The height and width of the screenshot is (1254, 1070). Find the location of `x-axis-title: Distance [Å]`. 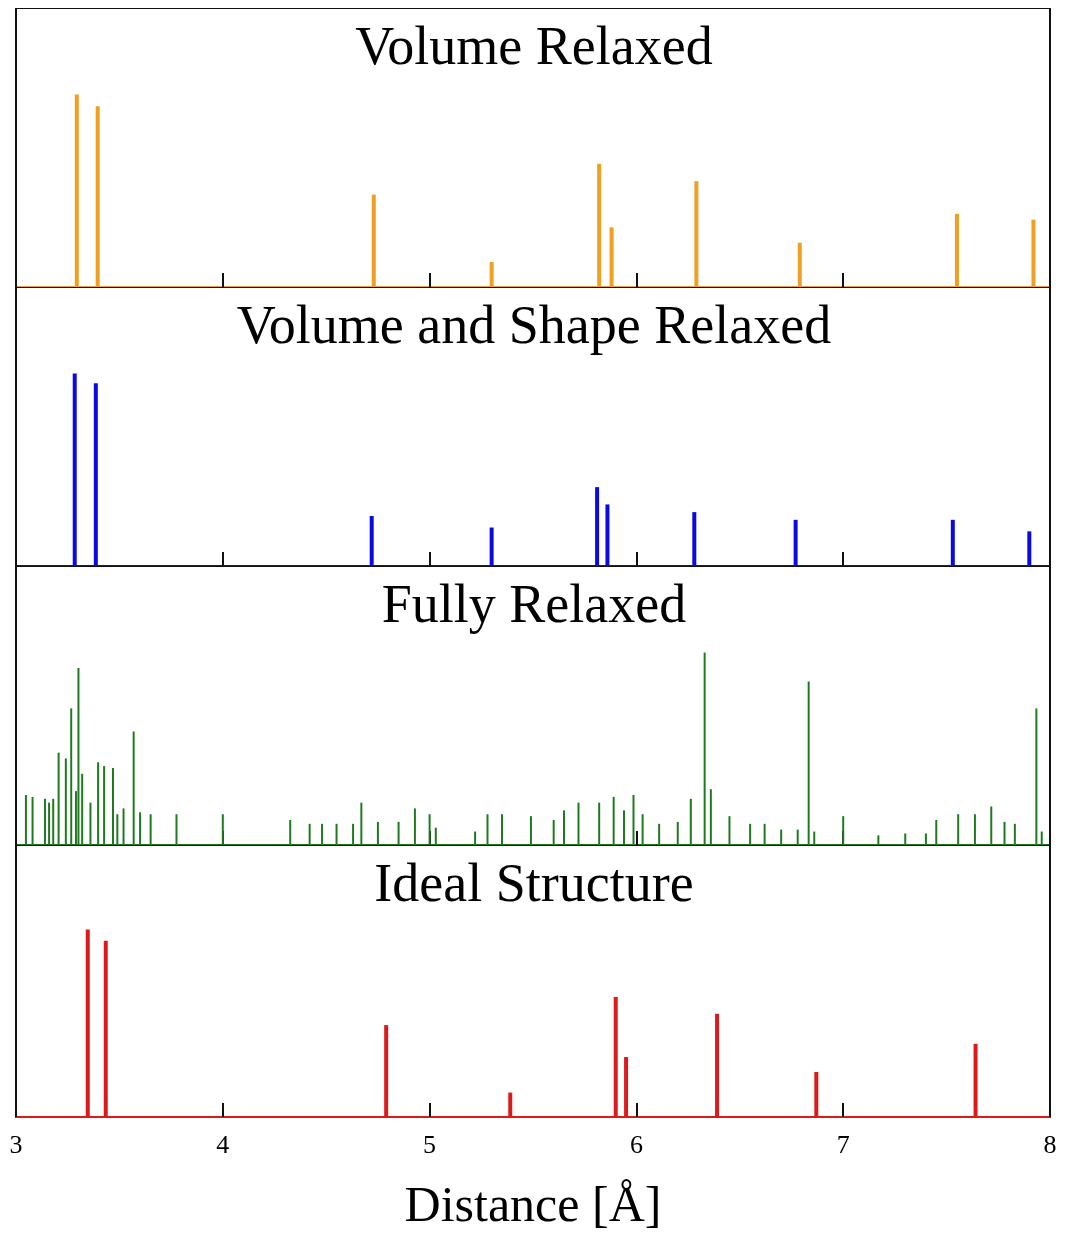

x-axis-title: Distance [Å] is located at coordinates (533, 1204).